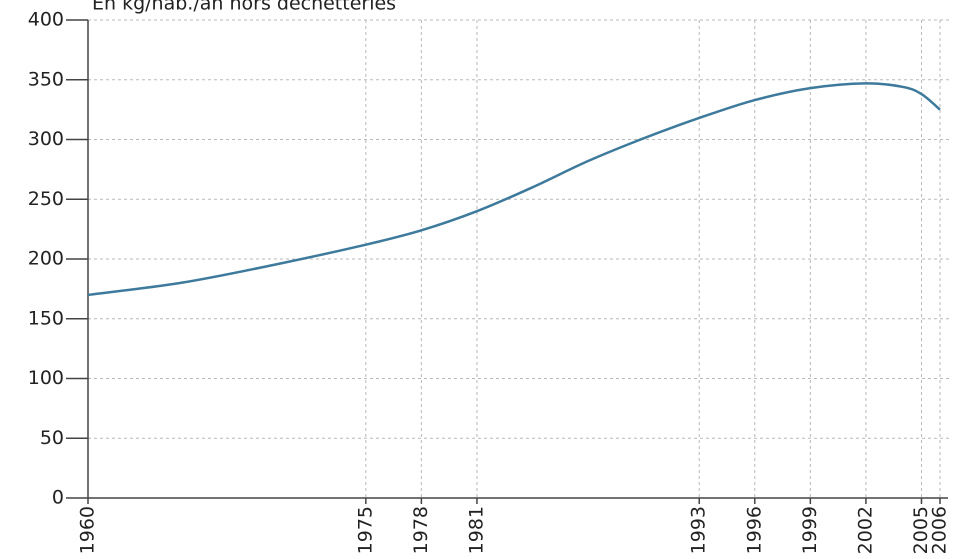  Describe the element at coordinates (46, 20) in the screenshot. I see `y-tick-label: 400` at that location.